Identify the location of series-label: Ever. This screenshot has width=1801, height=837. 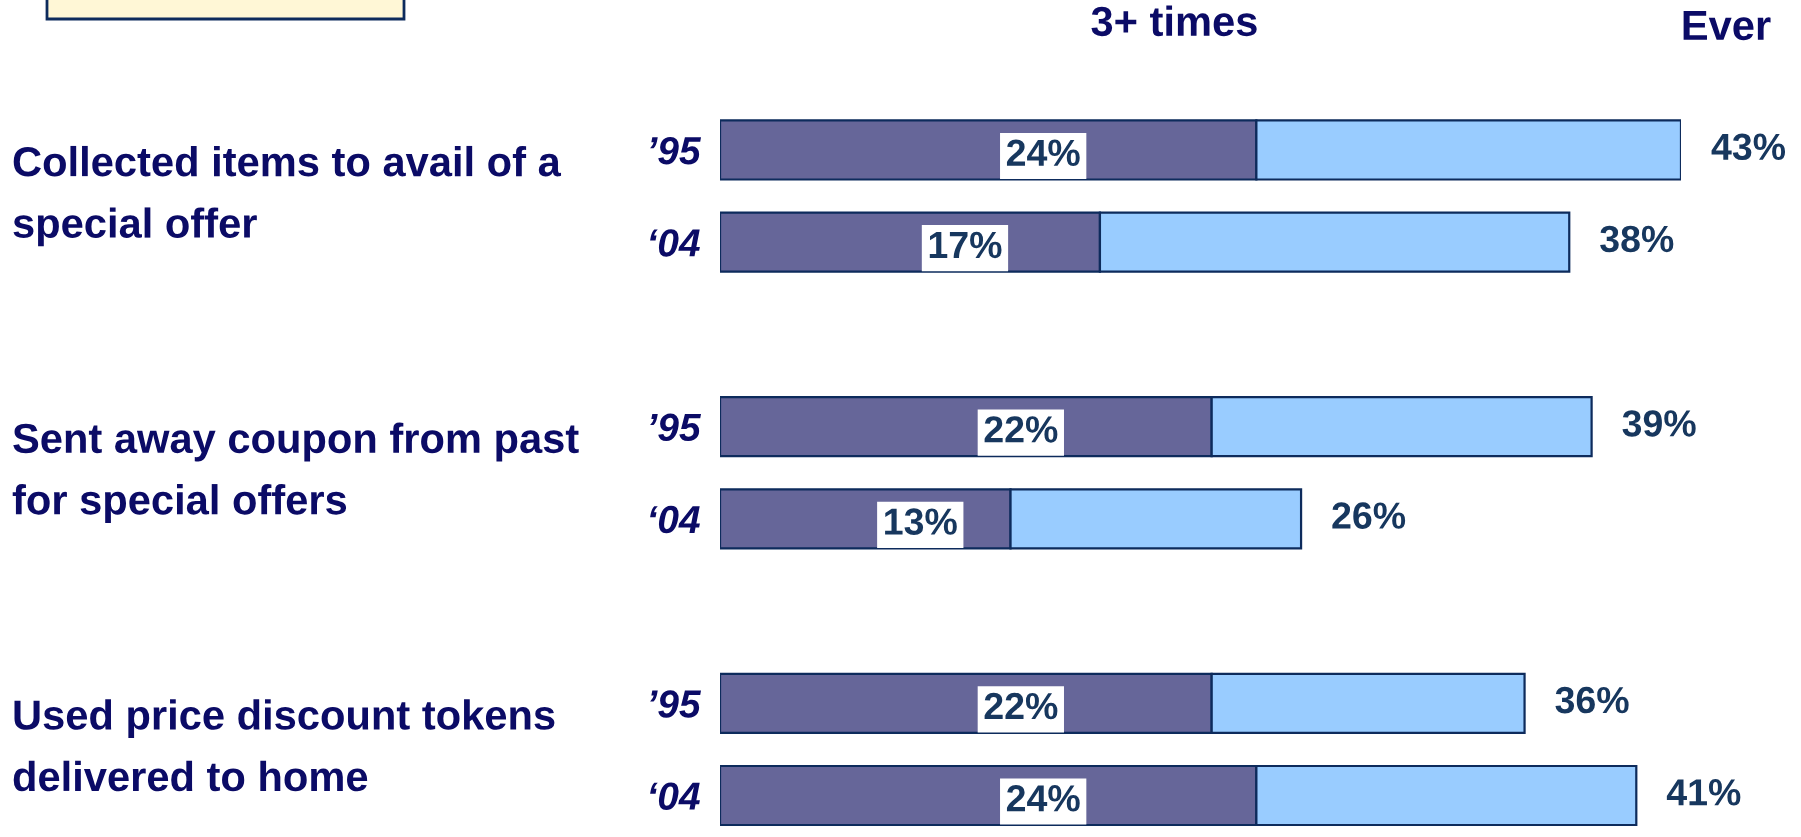
(1727, 26).